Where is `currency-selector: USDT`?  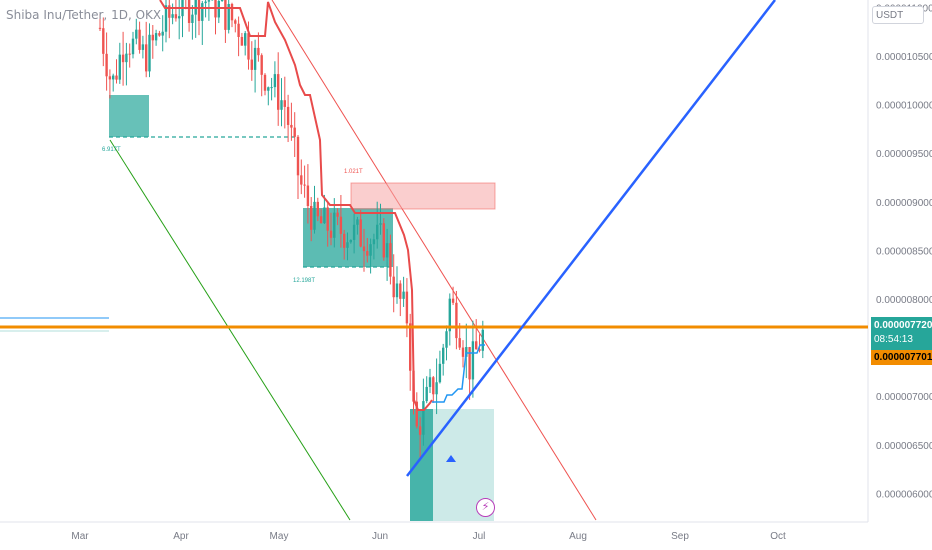
currency-selector: USDT is located at coordinates (898, 15).